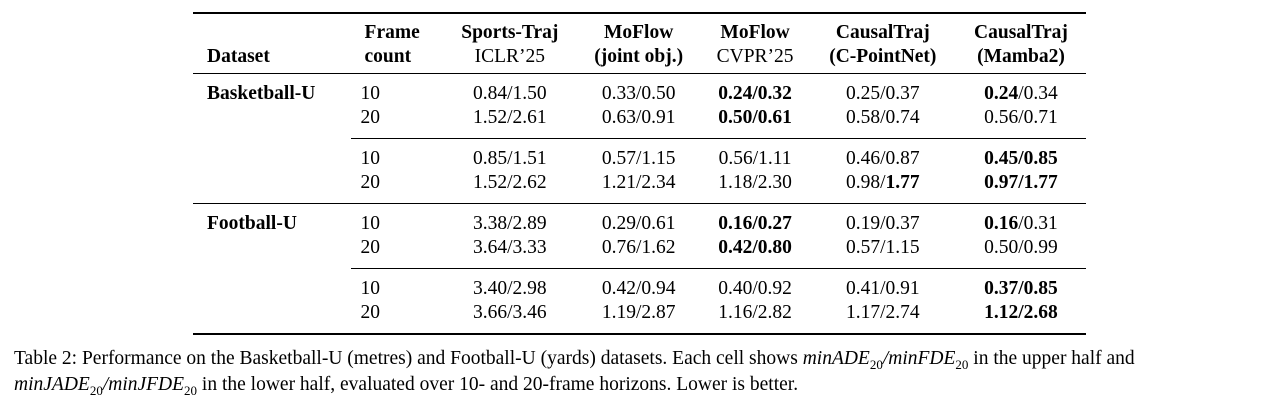  What do you see at coordinates (883, 56) in the screenshot?
I see `text-segment: (C-PointNet)` at bounding box center [883, 56].